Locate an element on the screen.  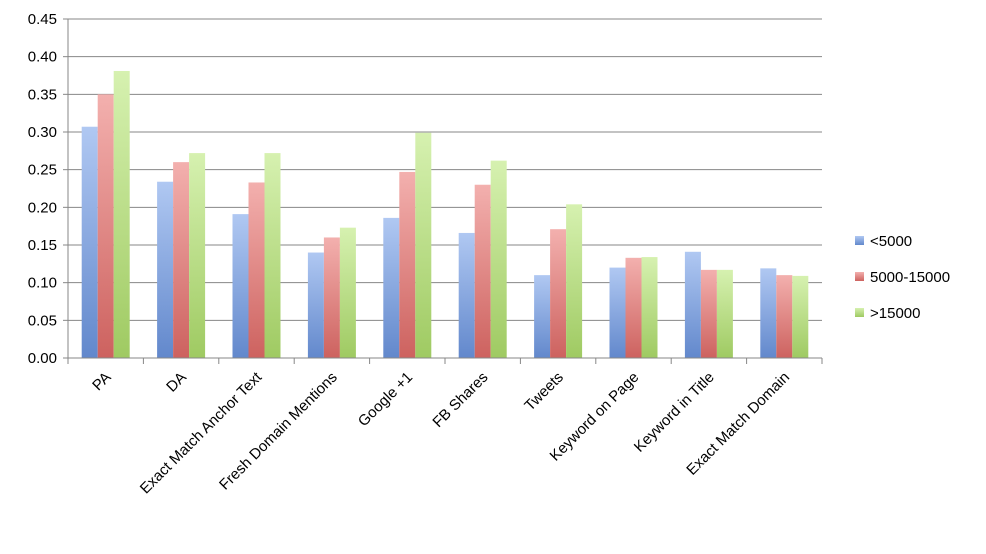
x-category-label: Exact Match Anchor Text is located at coordinates (201, 432).